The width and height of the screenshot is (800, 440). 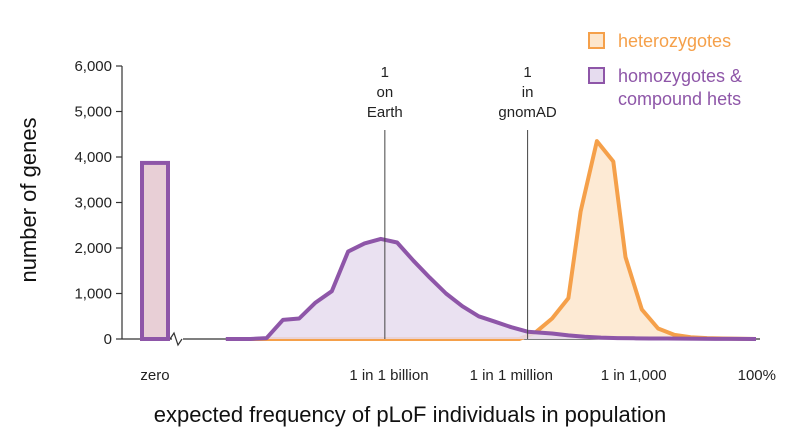 What do you see at coordinates (462, 201) in the screenshot?
I see `annotations: 1 on Earth 1 in gnomAD` at bounding box center [462, 201].